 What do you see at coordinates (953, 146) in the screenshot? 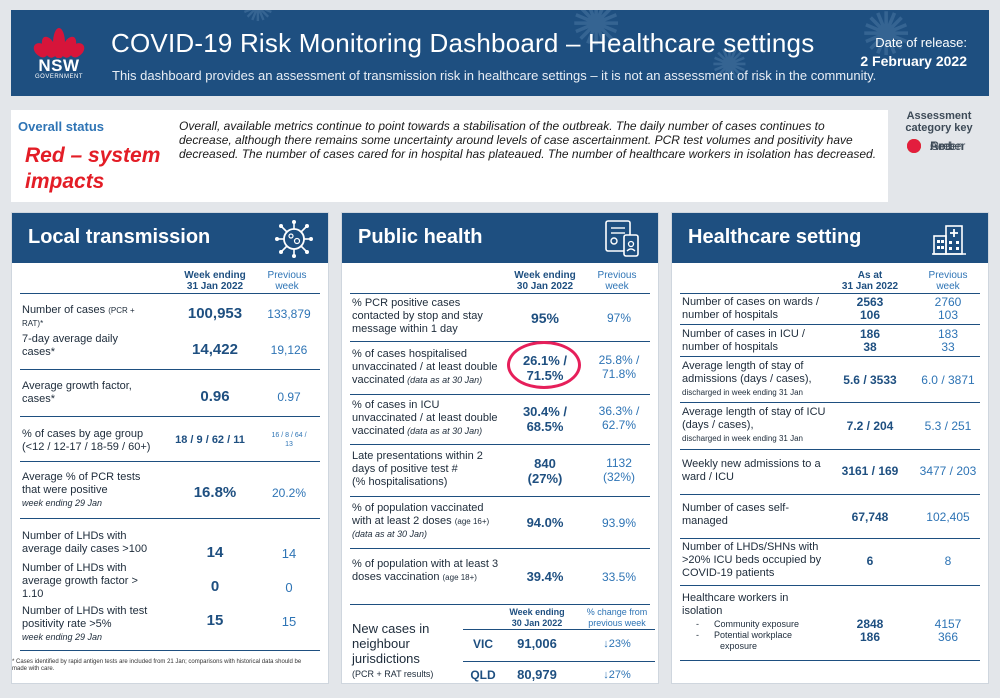
I see `key-item-red: Red` at bounding box center [953, 146].